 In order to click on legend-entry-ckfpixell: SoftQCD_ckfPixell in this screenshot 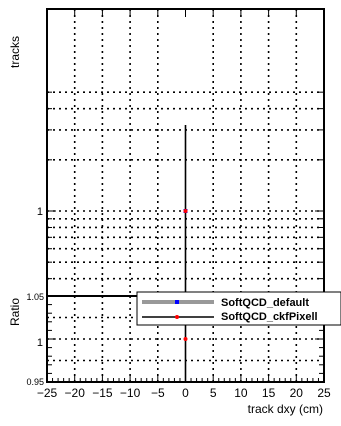, I will do `click(230, 317)`.